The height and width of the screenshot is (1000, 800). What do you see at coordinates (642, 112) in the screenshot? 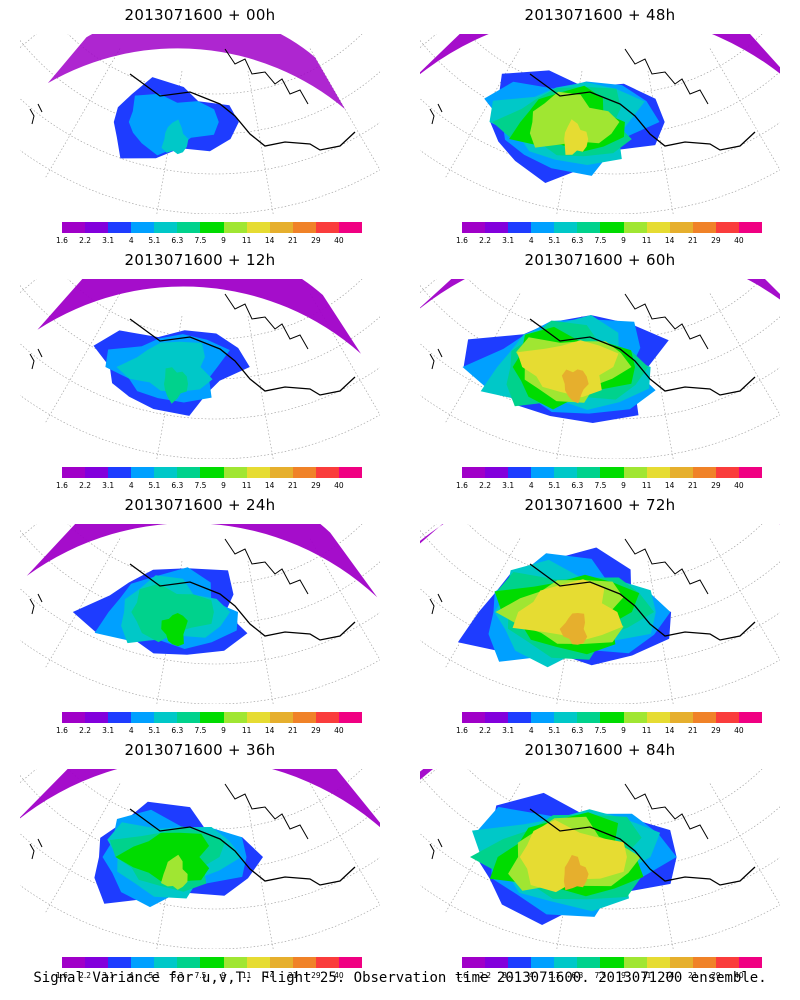
I see `coastline` at bounding box center [642, 112].